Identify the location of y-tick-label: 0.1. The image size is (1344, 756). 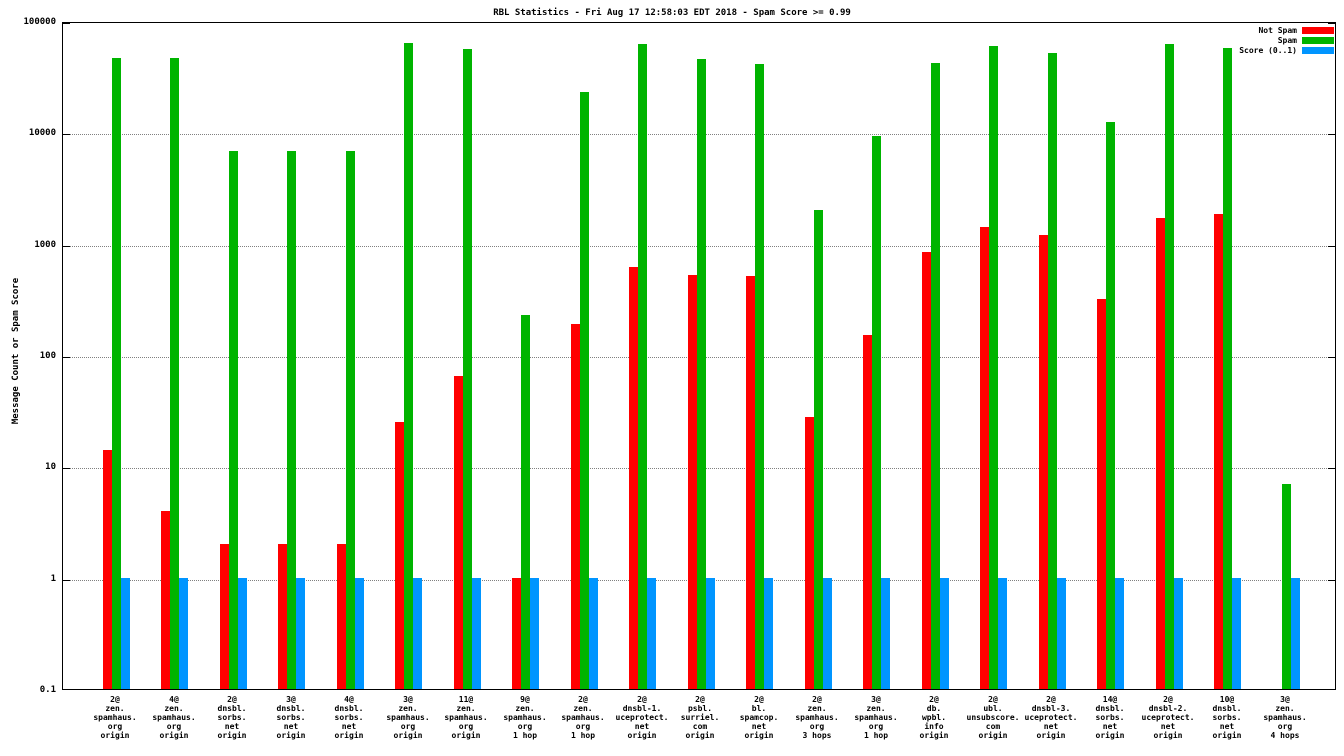
(47, 690).